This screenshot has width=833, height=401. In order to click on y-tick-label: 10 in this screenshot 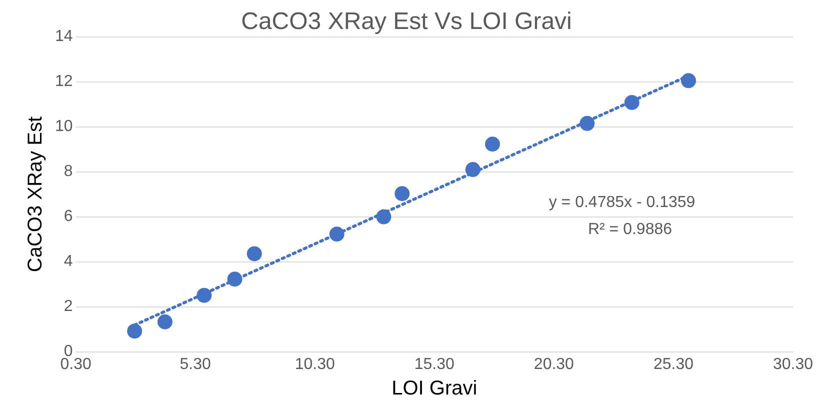, I will do `click(64, 127)`.